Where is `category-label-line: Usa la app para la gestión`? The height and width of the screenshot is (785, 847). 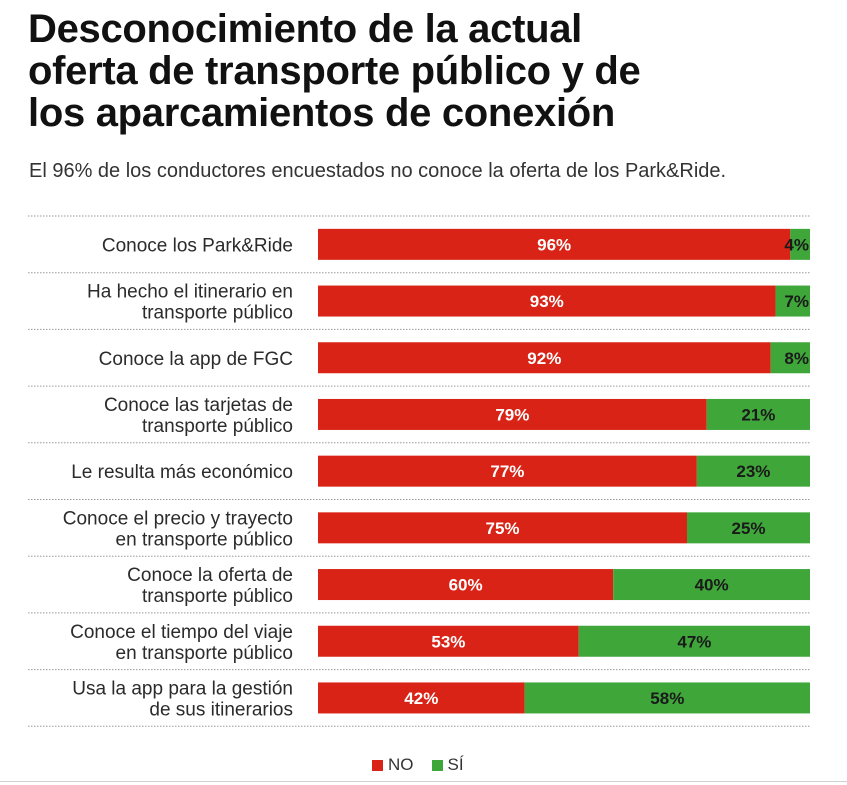
category-label-line: Usa la app para la gestión is located at coordinates (182, 688).